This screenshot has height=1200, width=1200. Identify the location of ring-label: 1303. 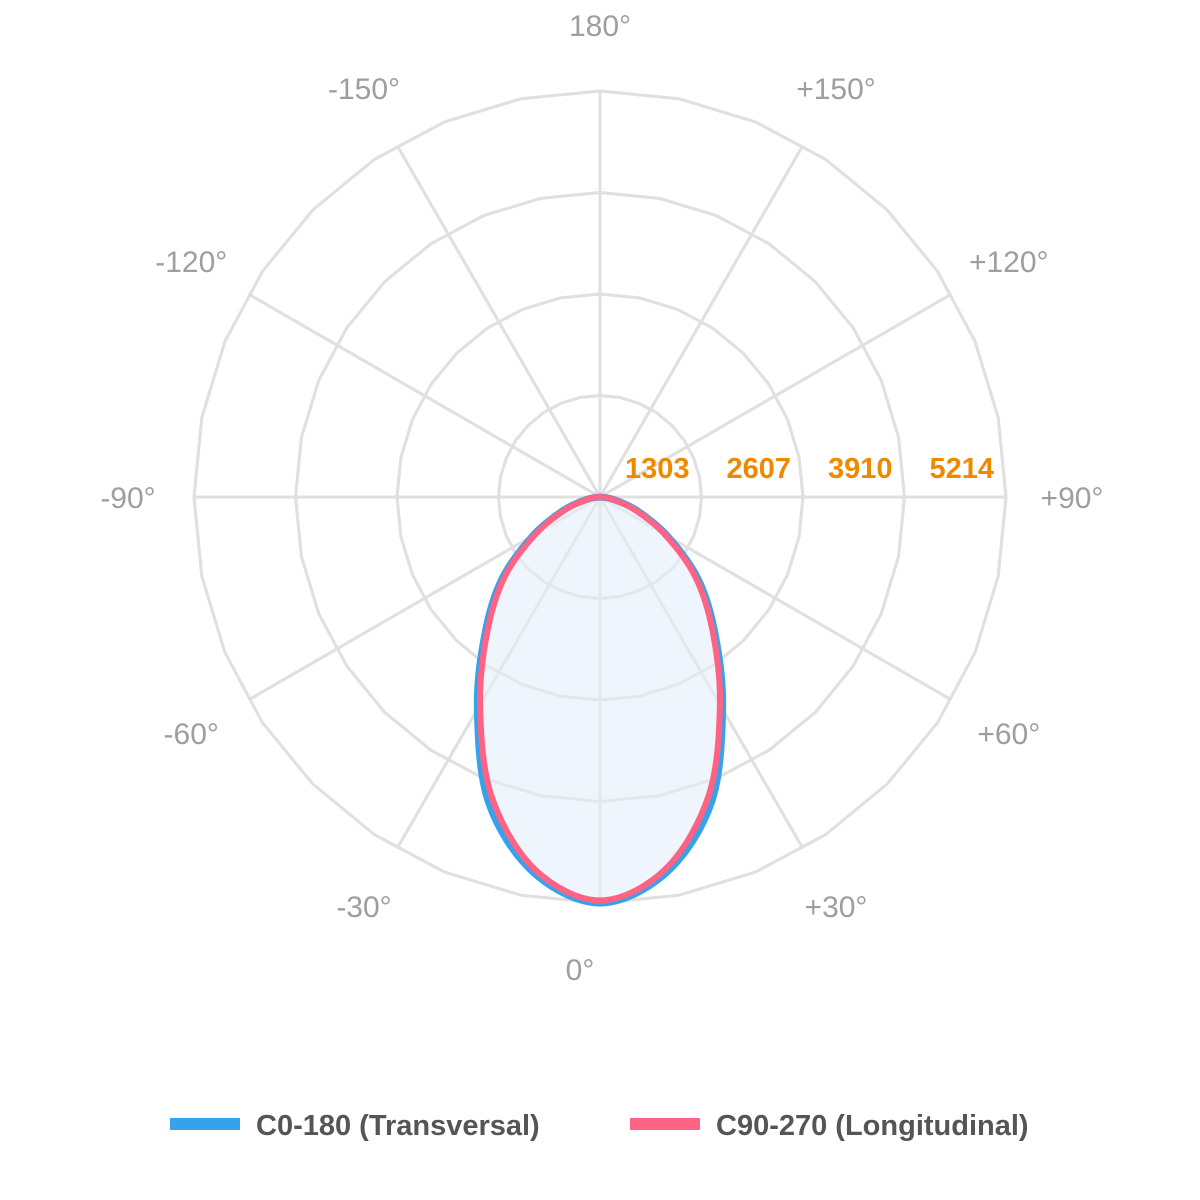
(657, 469).